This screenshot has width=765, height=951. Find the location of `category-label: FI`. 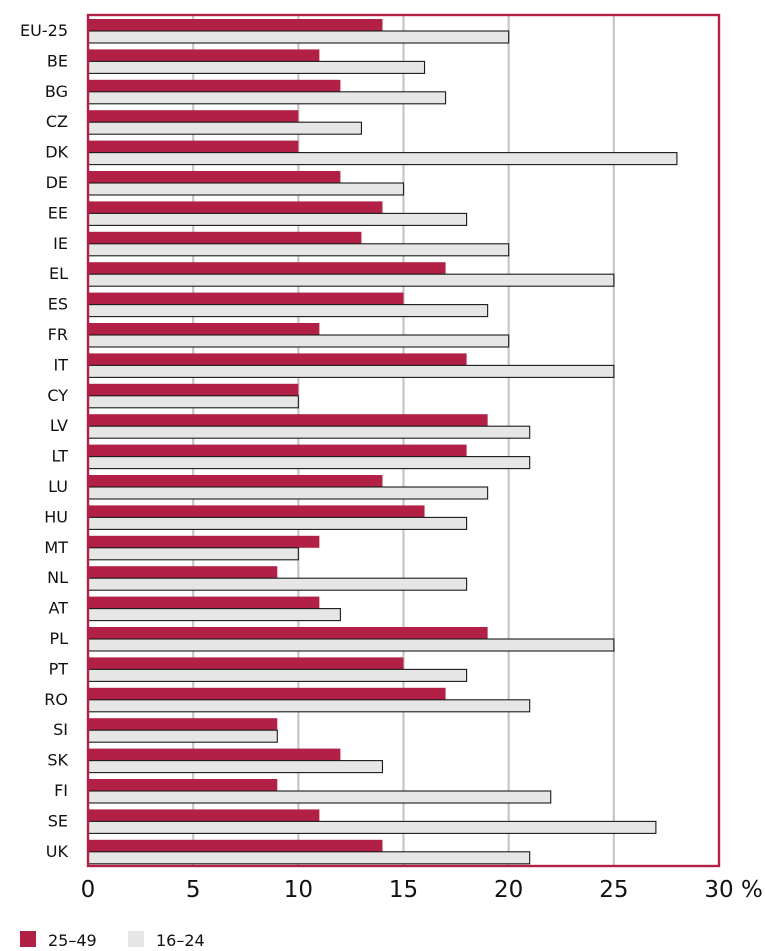

category-label: FI is located at coordinates (61, 790).